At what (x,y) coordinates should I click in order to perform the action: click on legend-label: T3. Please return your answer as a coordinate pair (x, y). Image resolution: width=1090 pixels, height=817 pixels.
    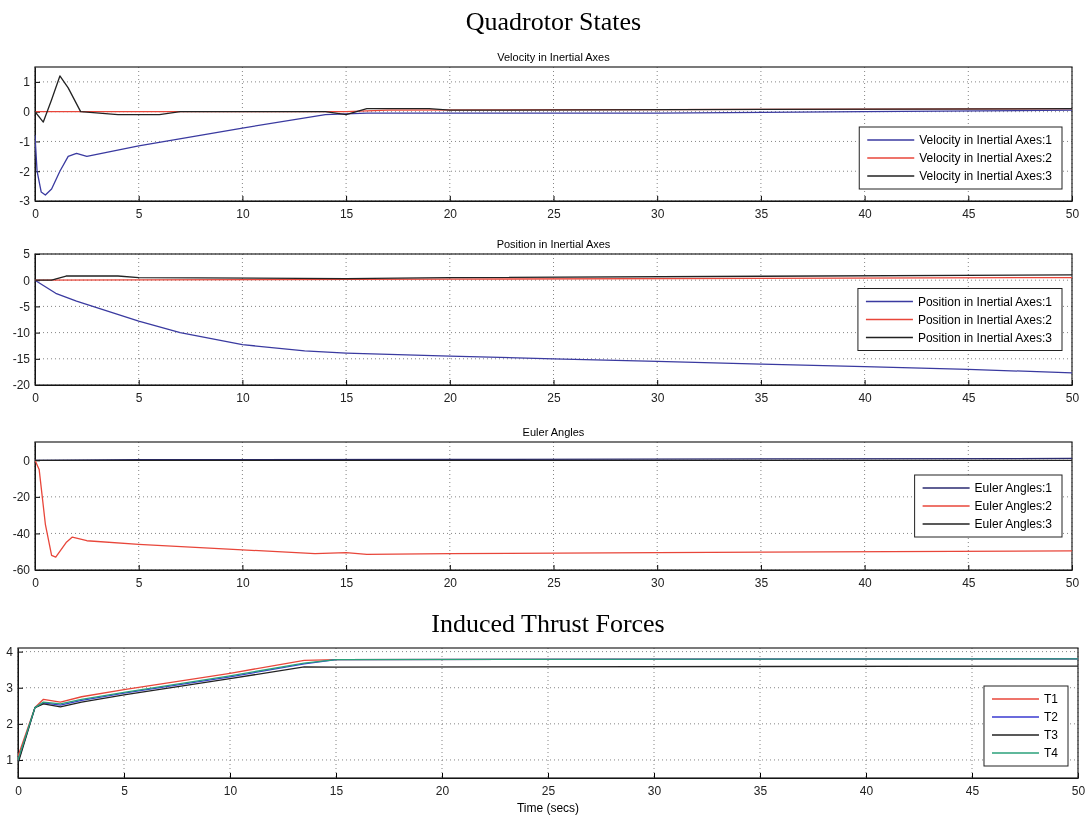
    Looking at the image, I should click on (1051, 735).